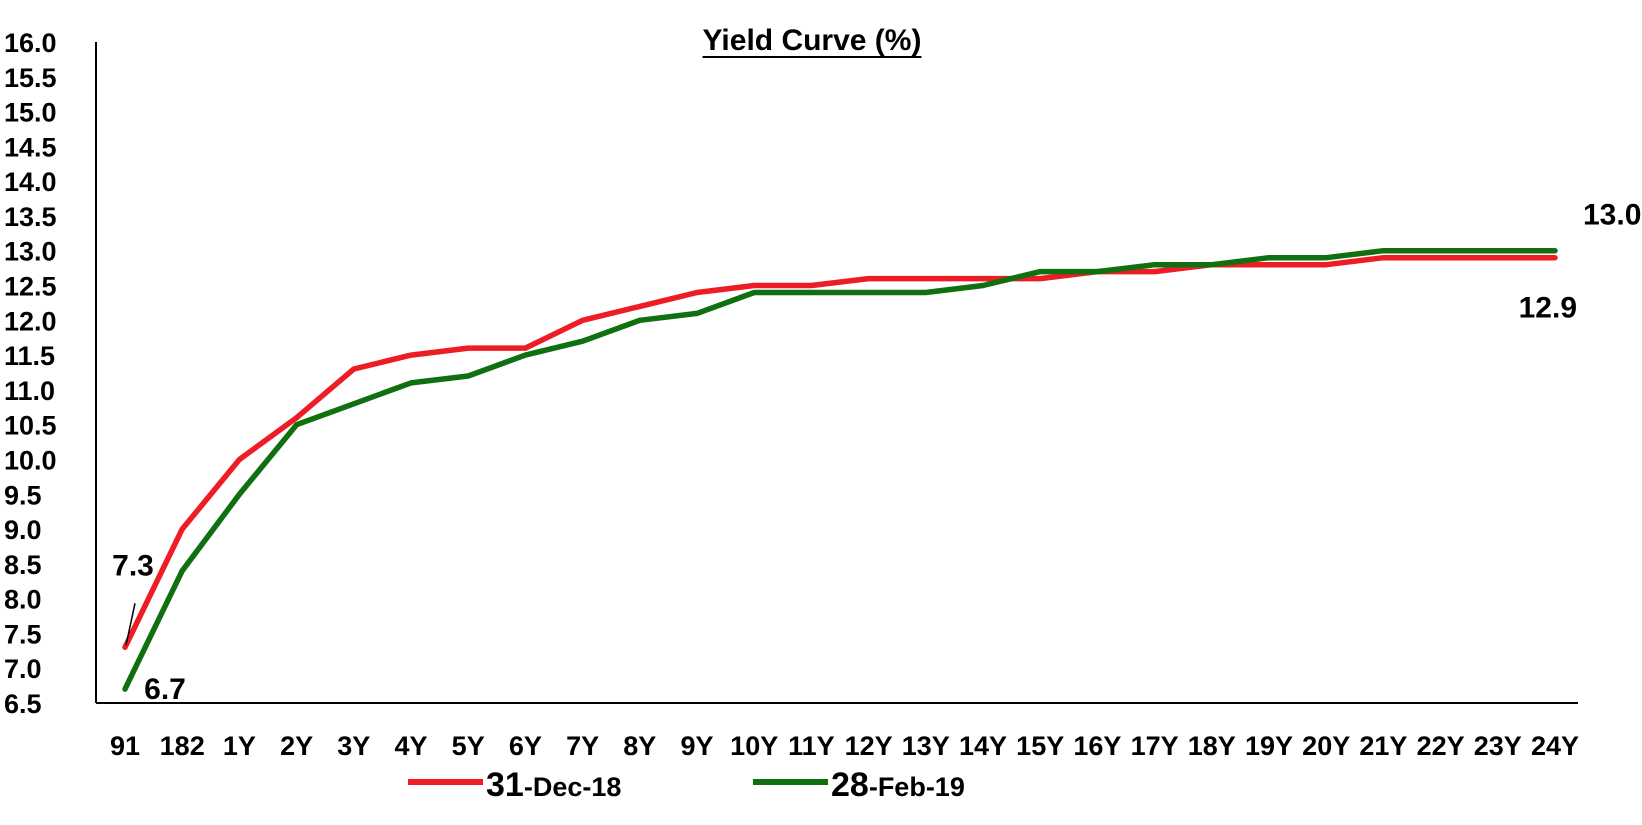  I want to click on x-tick-label: 4Y, so click(410, 746).